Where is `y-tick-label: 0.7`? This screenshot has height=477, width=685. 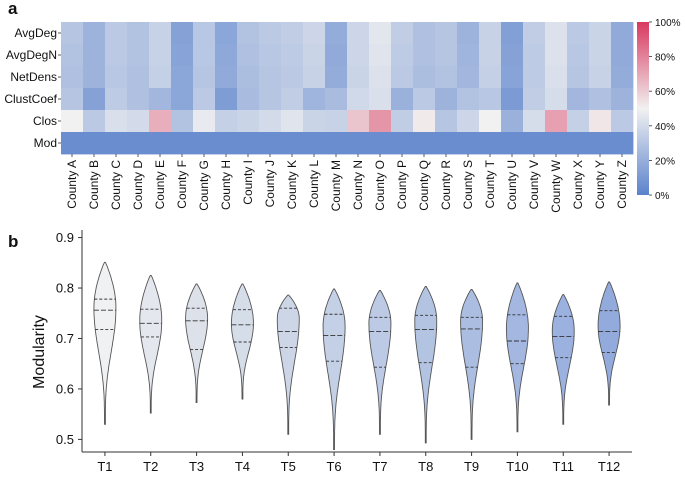 y-tick-label: 0.7 is located at coordinates (65, 338).